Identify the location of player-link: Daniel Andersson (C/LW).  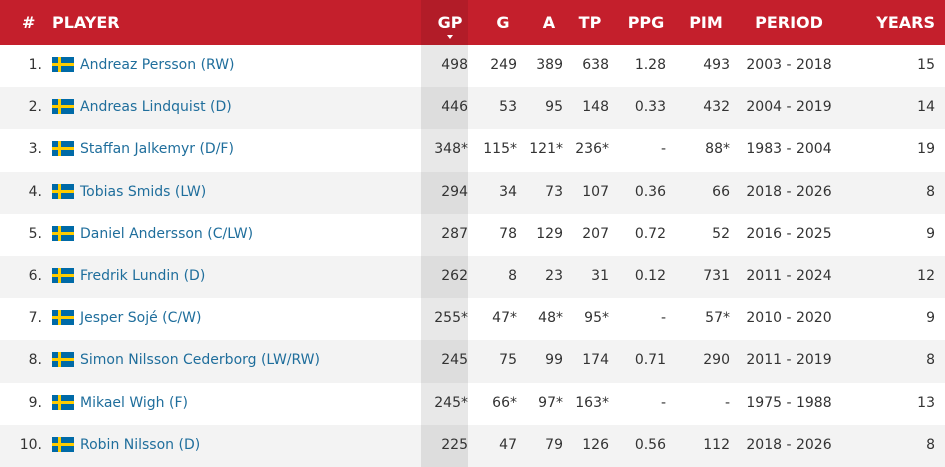
(167, 233).